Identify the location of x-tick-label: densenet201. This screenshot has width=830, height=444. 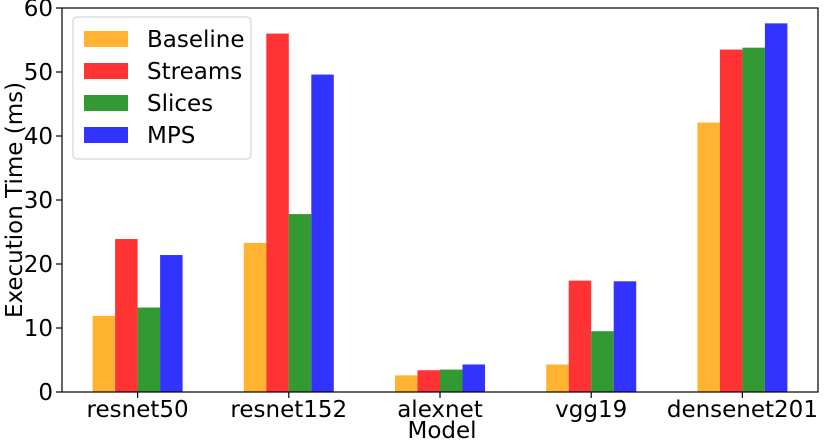
(742, 410).